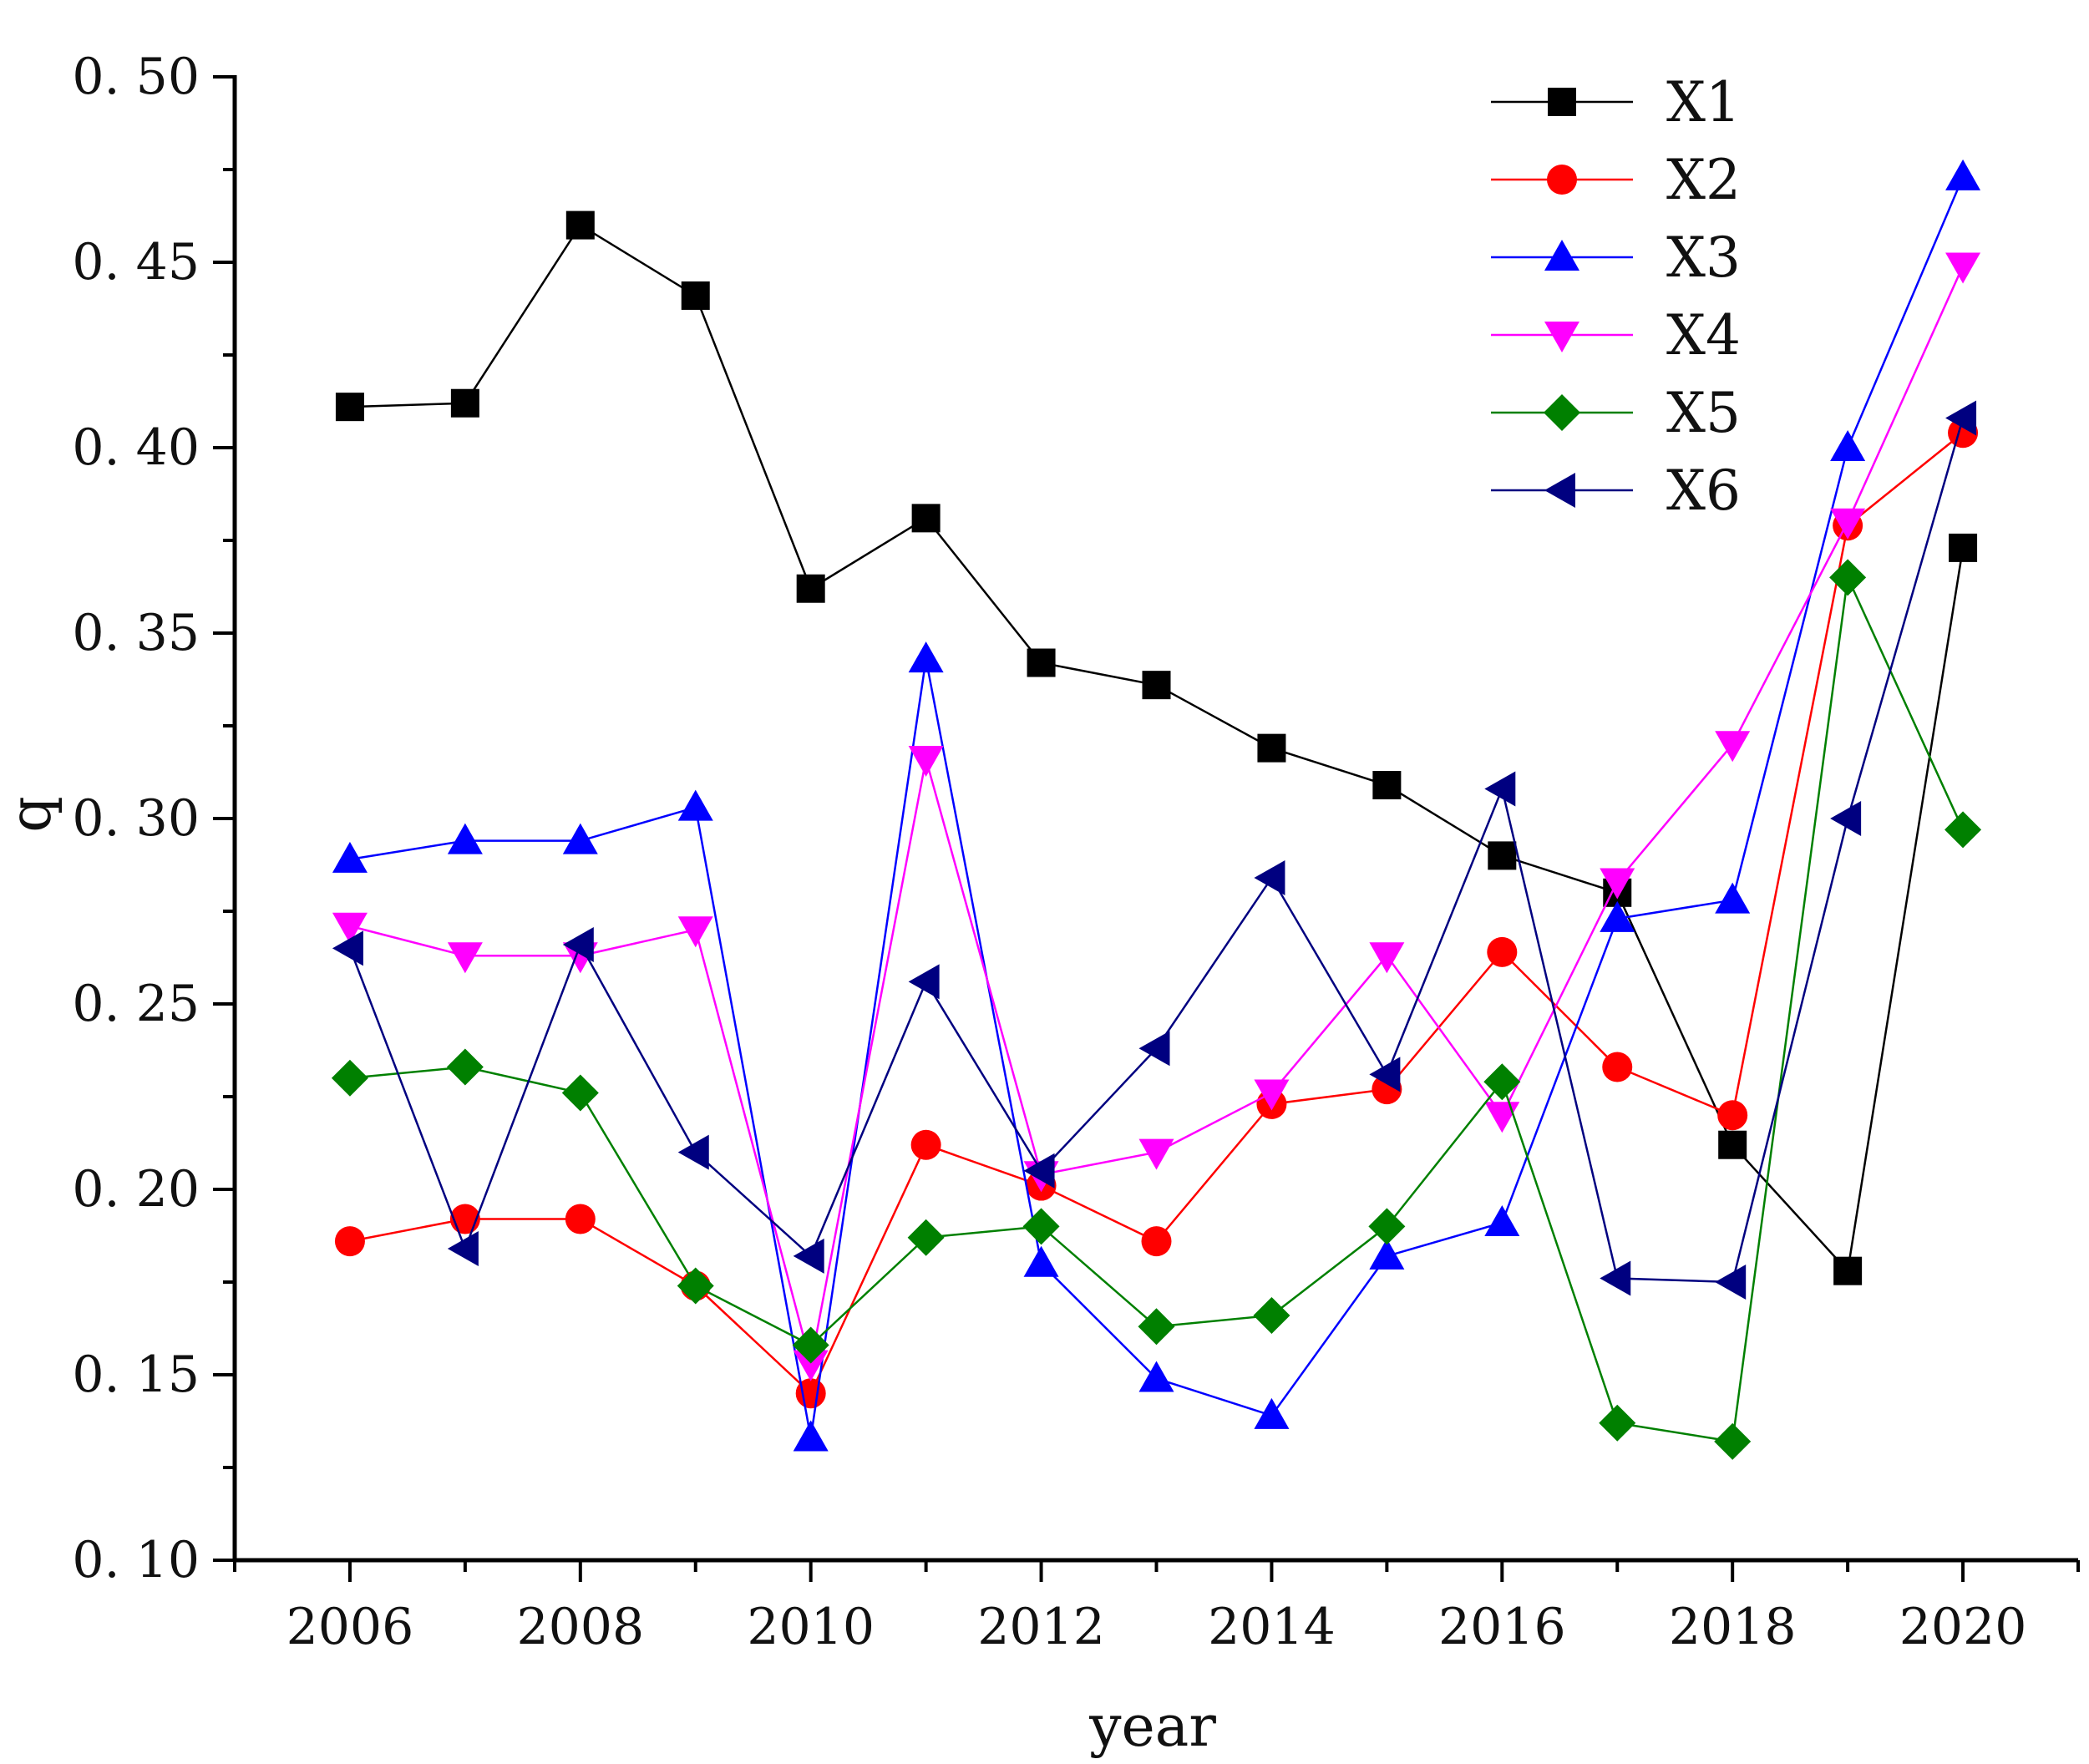  What do you see at coordinates (136, 1560) in the screenshot?
I see `y-tick-label: 0. 10` at bounding box center [136, 1560].